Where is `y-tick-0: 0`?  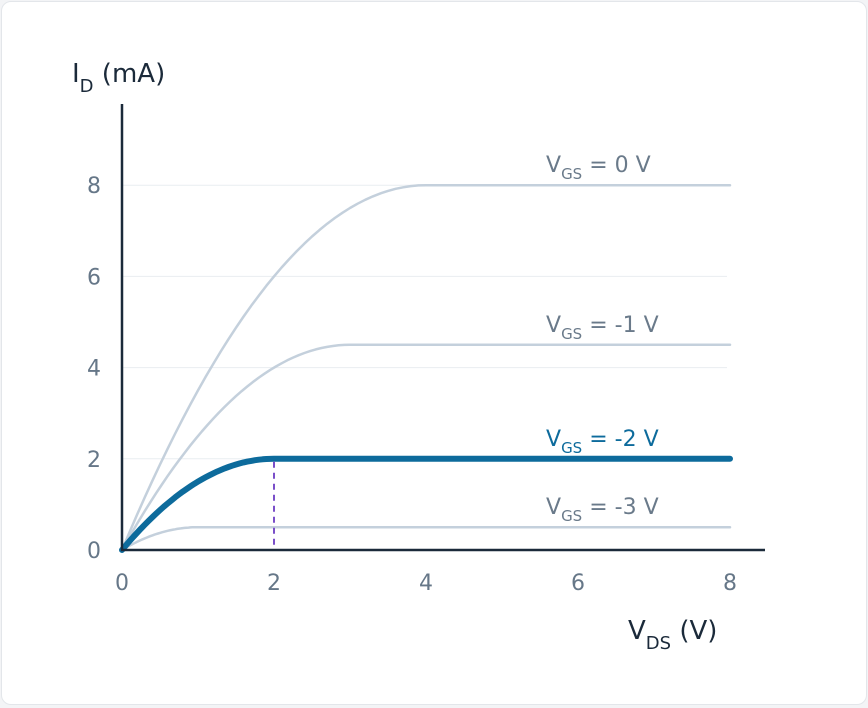
y-tick-0: 0 is located at coordinates (94, 551).